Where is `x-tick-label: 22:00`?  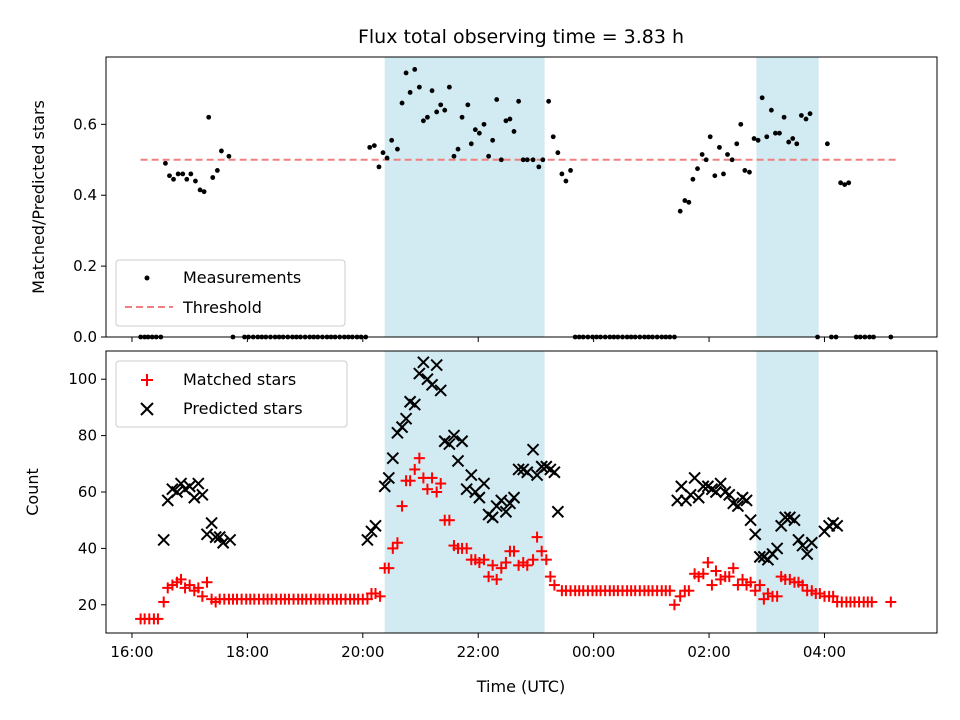 x-tick-label: 22:00 is located at coordinates (478, 652).